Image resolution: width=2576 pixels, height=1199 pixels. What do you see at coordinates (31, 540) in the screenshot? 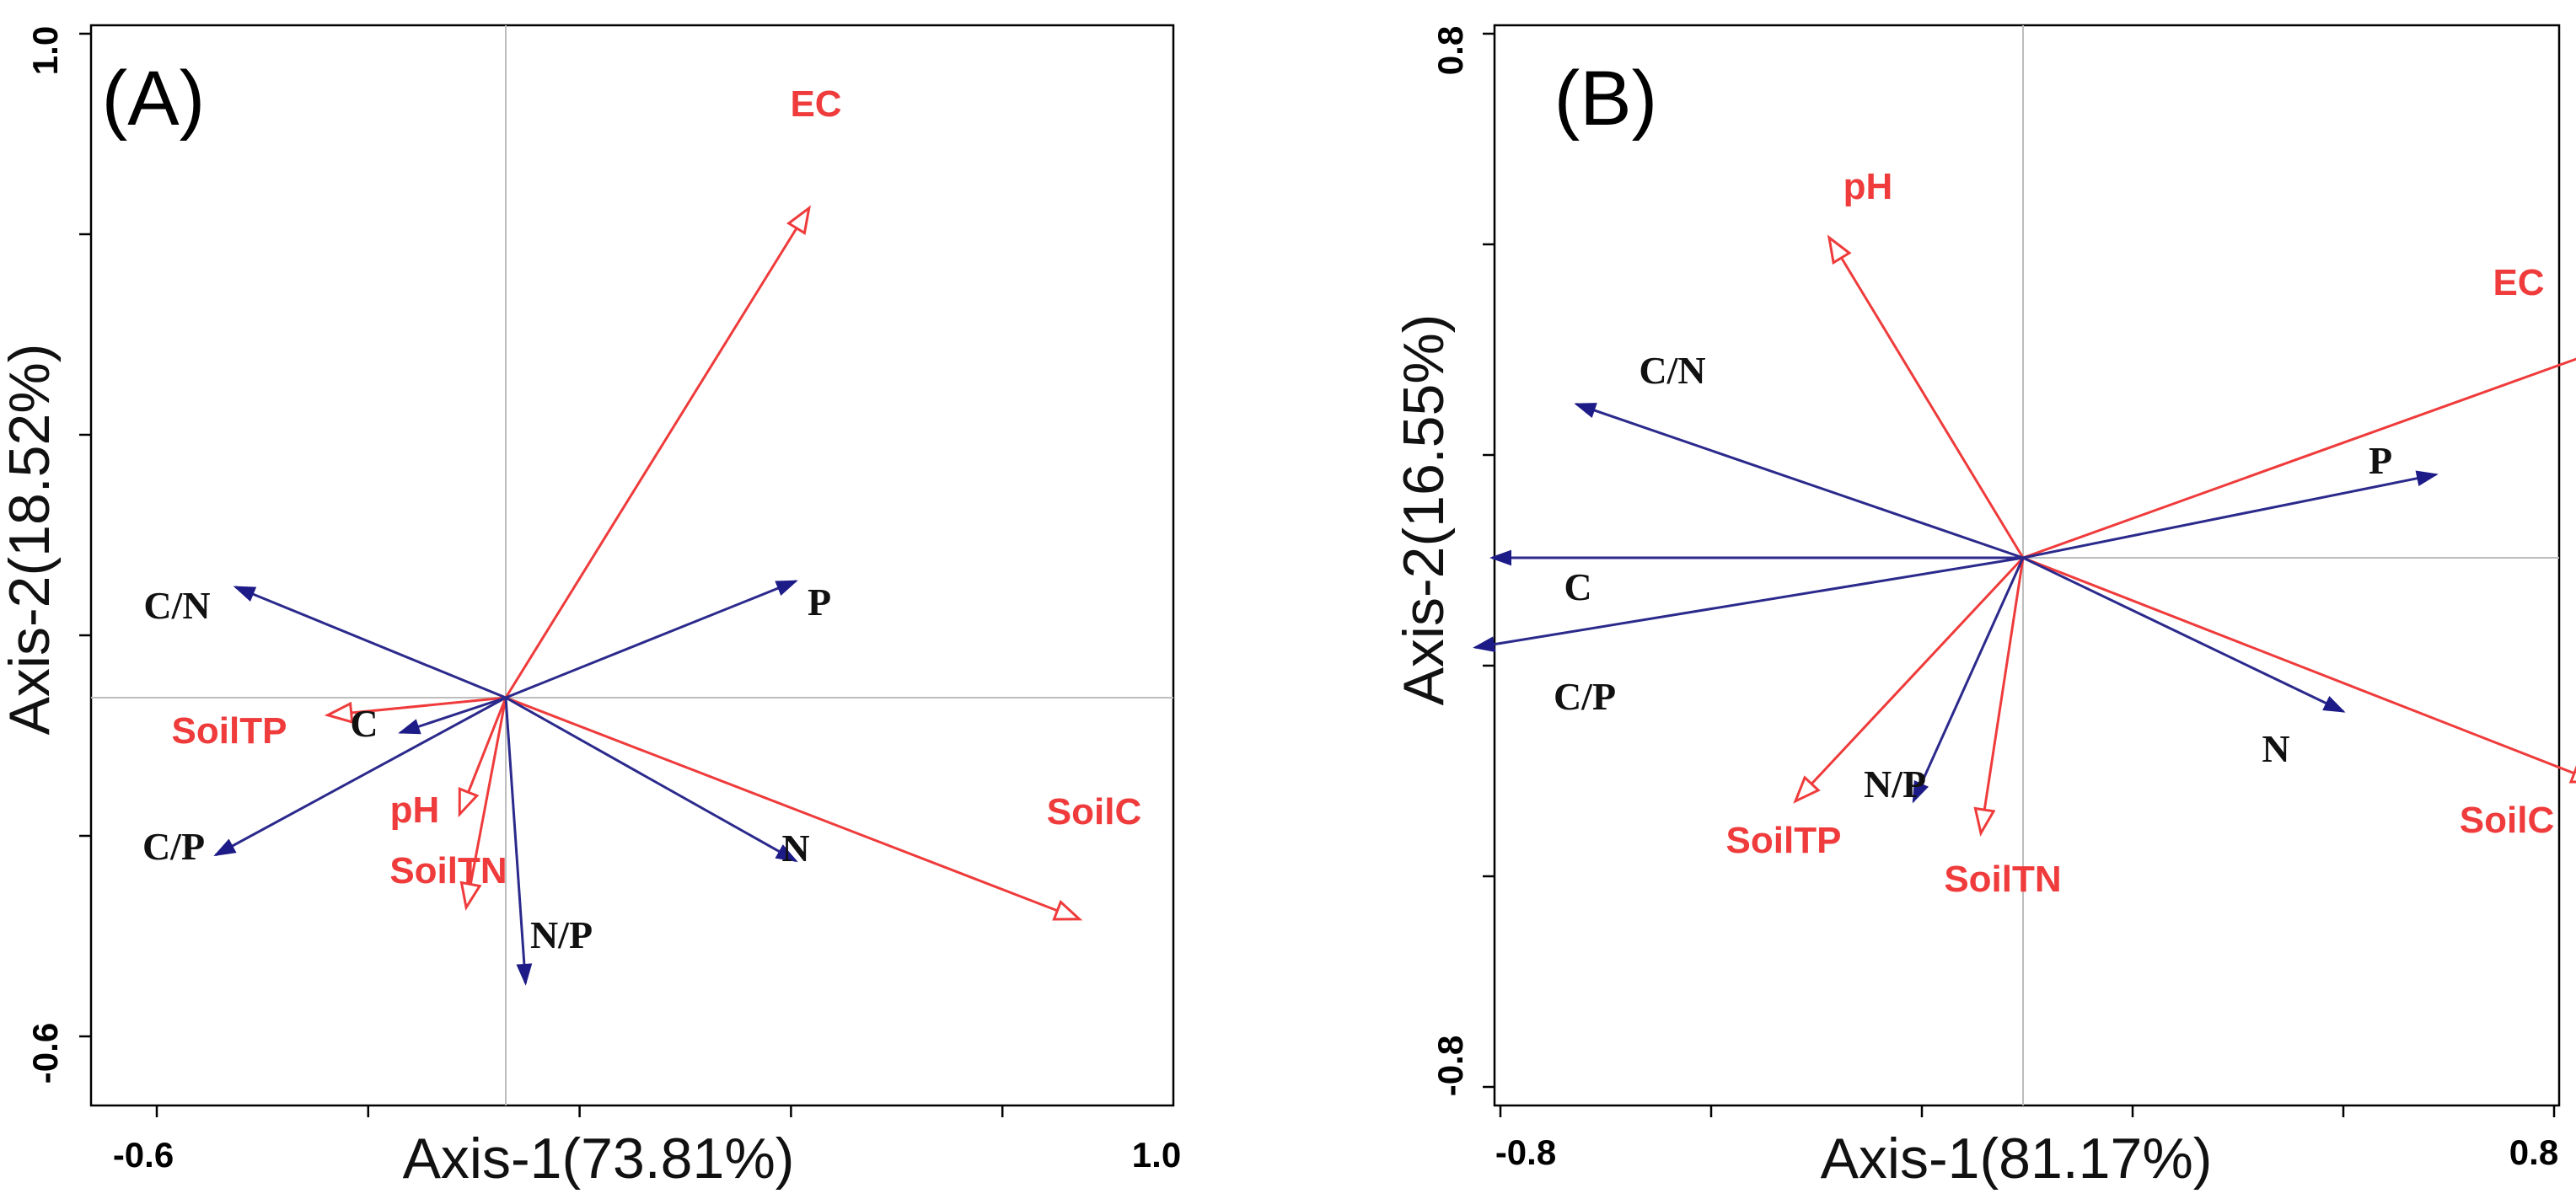
I see `y-axis-title: Axis-2(18.52%)` at bounding box center [31, 540].